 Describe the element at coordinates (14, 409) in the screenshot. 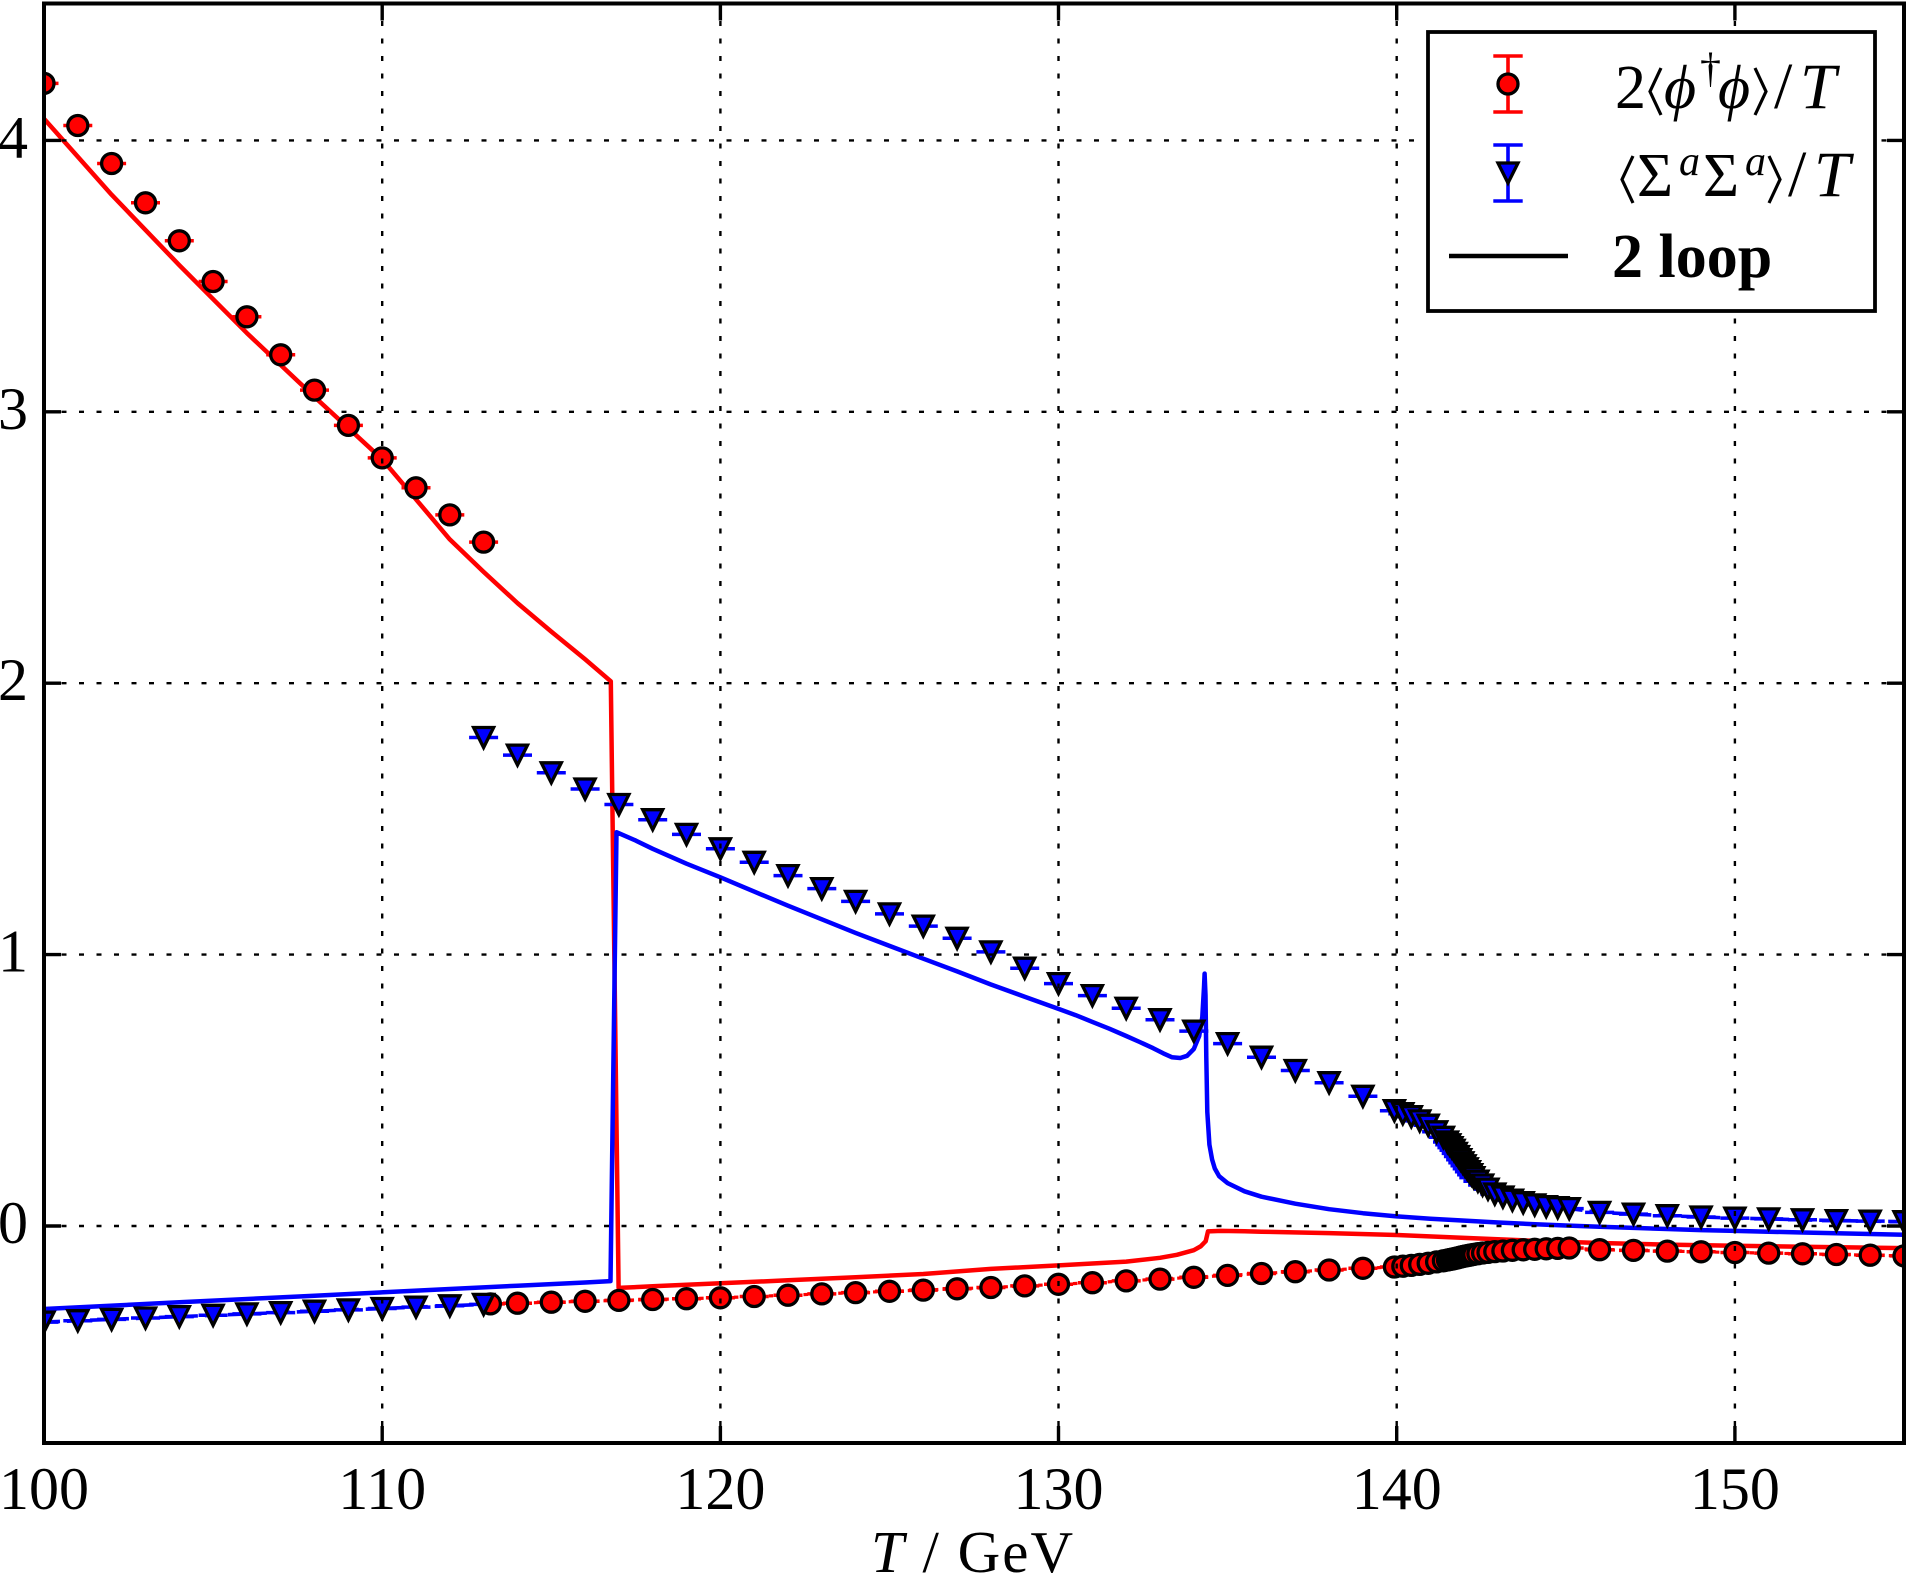

I see `svg-text: 3` at that location.